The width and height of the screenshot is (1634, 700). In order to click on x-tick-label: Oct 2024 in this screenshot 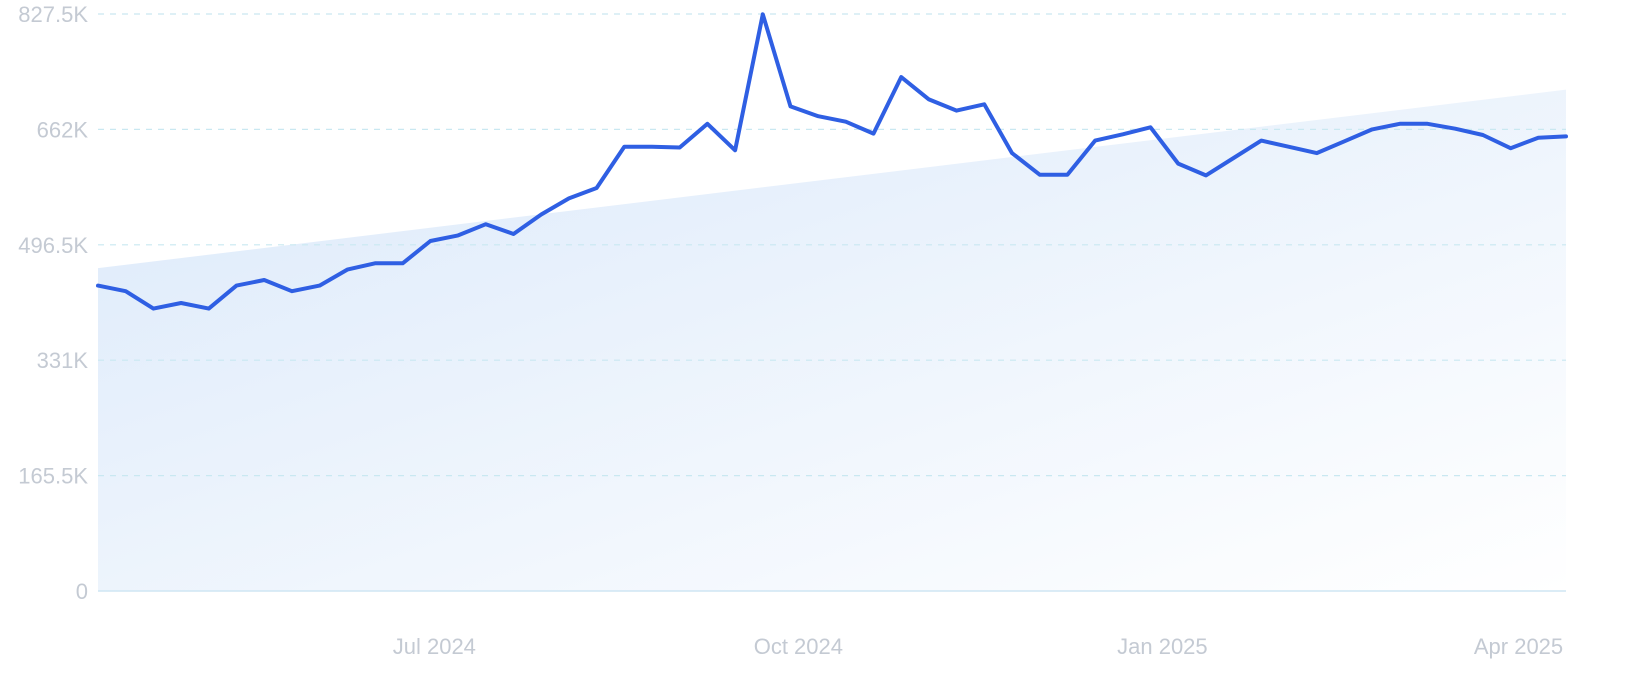, I will do `click(798, 646)`.